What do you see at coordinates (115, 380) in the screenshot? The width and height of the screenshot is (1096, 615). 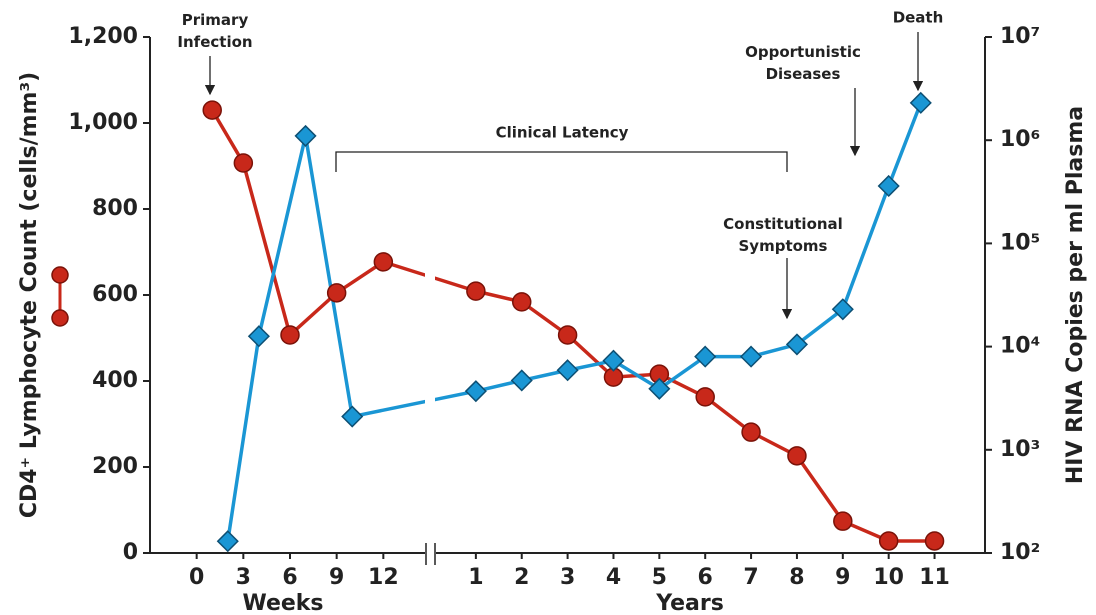 I see `y-tick-label: 400` at bounding box center [115, 380].